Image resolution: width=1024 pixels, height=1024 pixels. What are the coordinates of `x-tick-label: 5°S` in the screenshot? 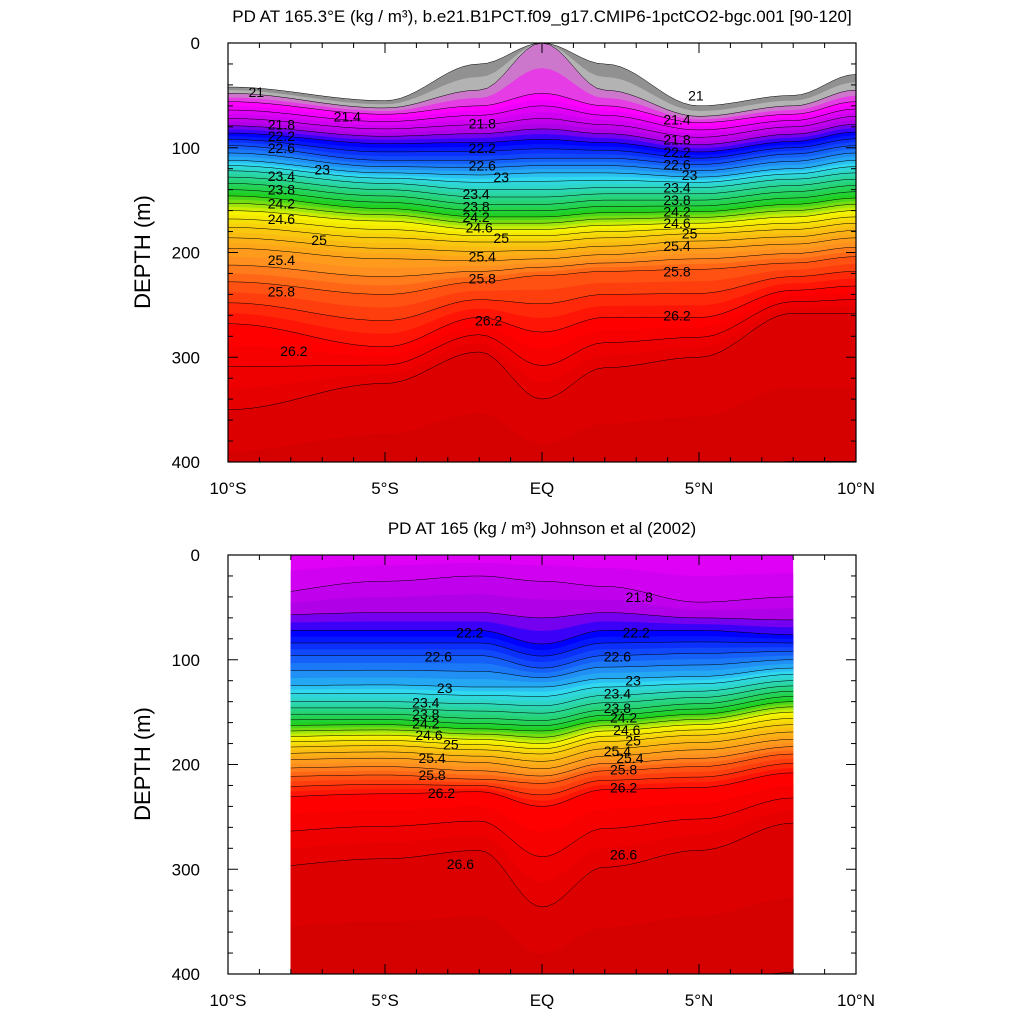 It's located at (385, 488).